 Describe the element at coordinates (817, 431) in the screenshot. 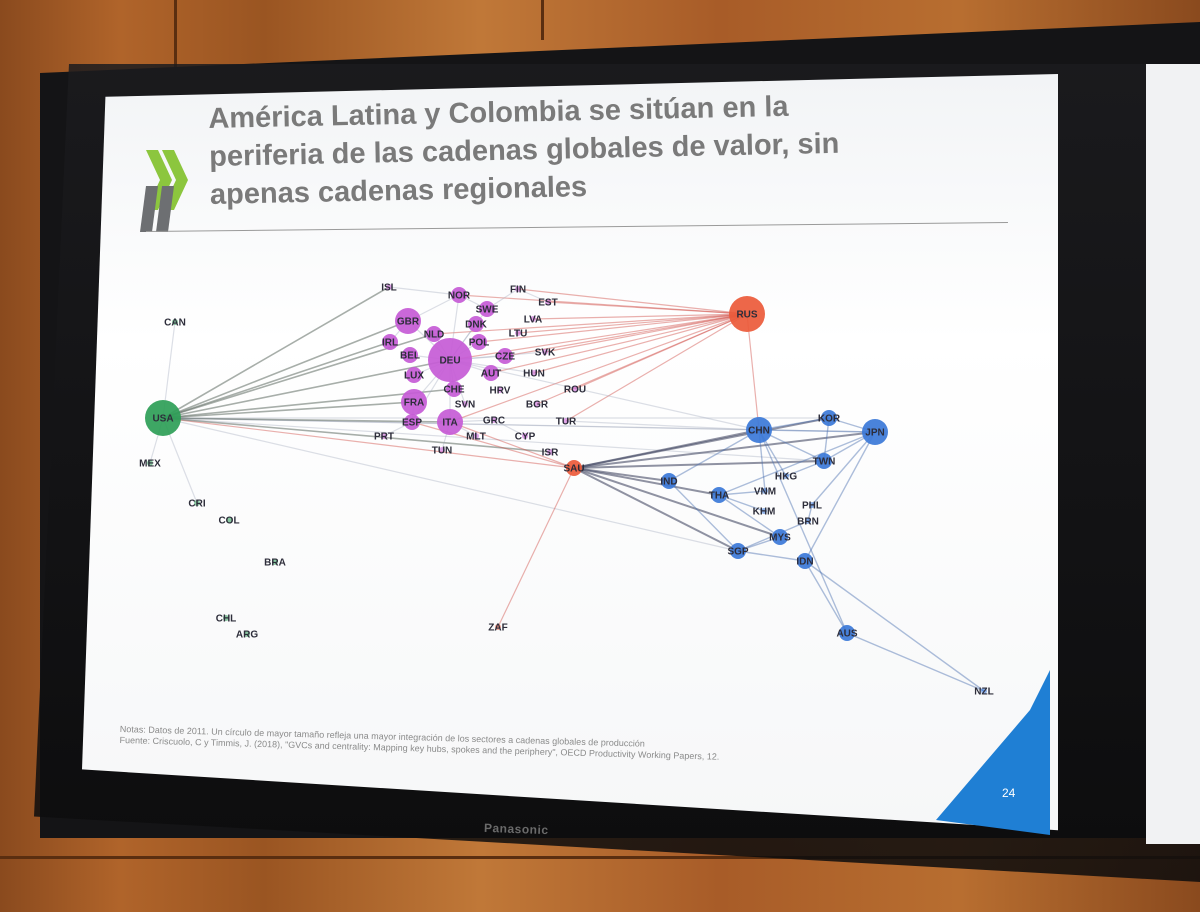

I see `edge-chn-jpn` at that location.